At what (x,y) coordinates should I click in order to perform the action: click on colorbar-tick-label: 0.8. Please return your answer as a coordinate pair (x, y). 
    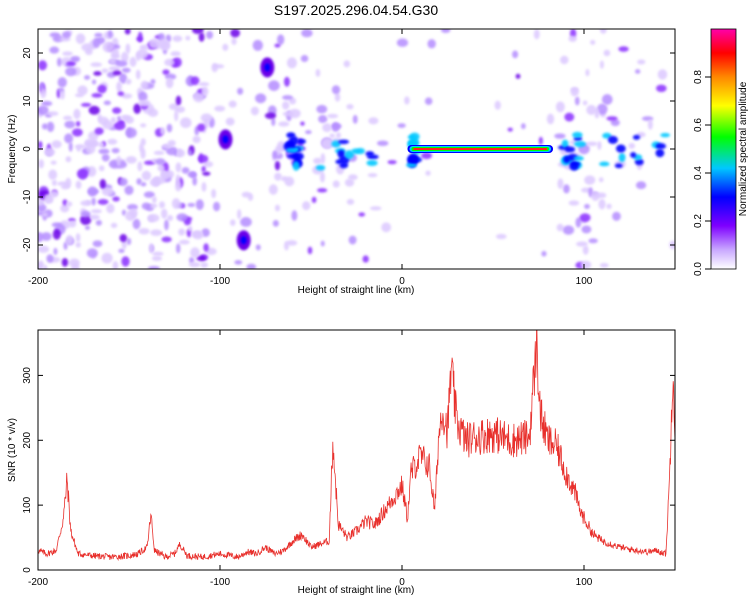
    Looking at the image, I should click on (698, 77).